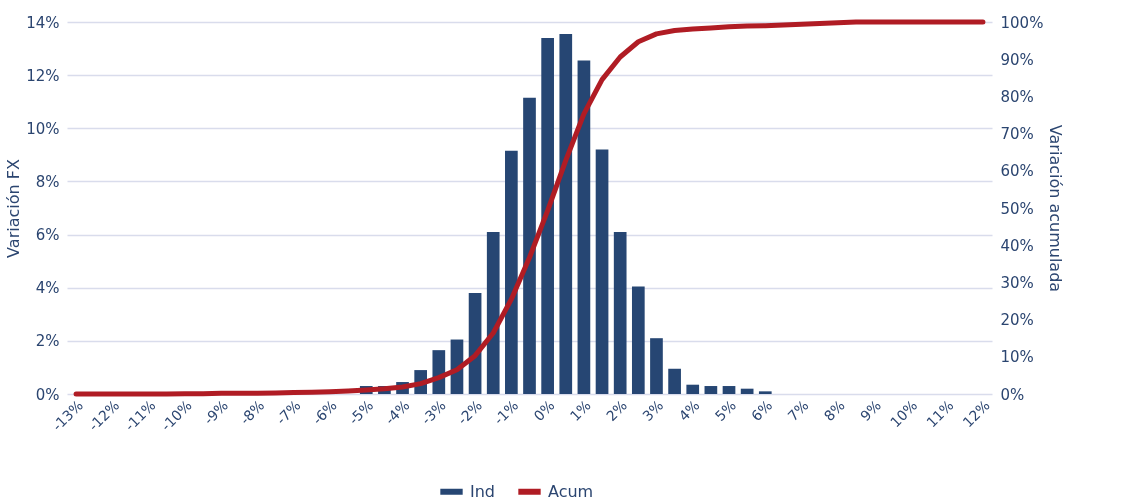  What do you see at coordinates (725, 411) in the screenshot?
I see `x-tick-label: 5%` at bounding box center [725, 411].